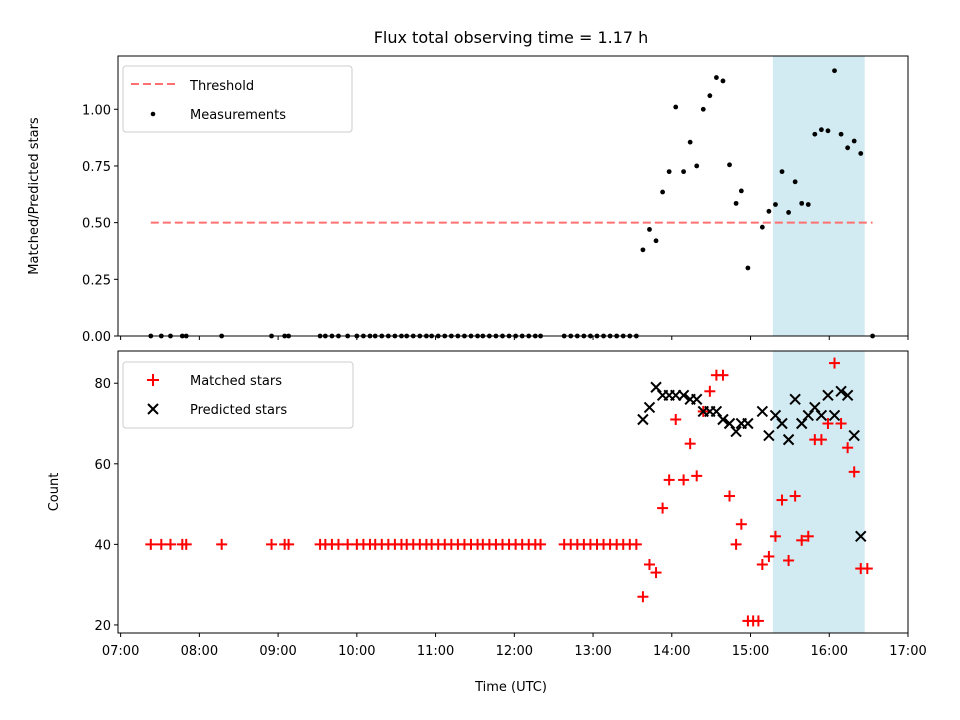  Describe the element at coordinates (356, 651) in the screenshot. I see `x-tick-label: 10:00` at that location.